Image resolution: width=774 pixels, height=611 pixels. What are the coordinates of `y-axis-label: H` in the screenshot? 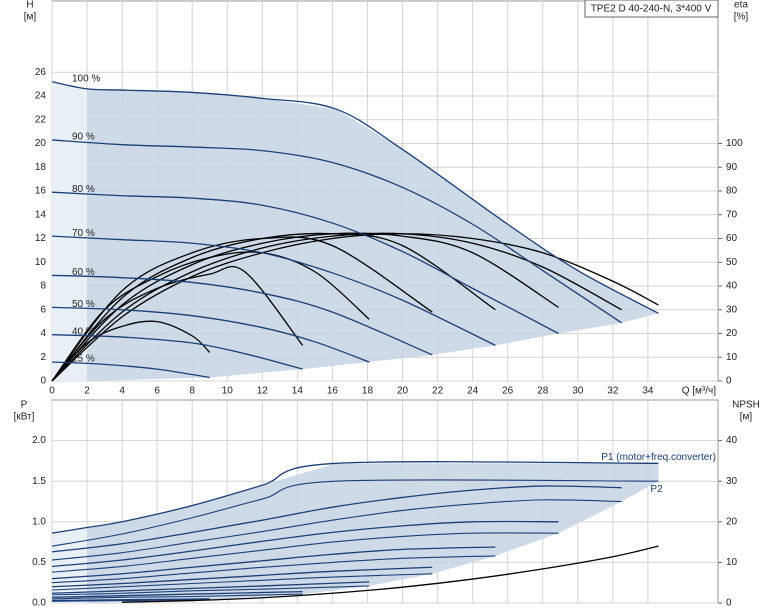 It's located at (29, 5).